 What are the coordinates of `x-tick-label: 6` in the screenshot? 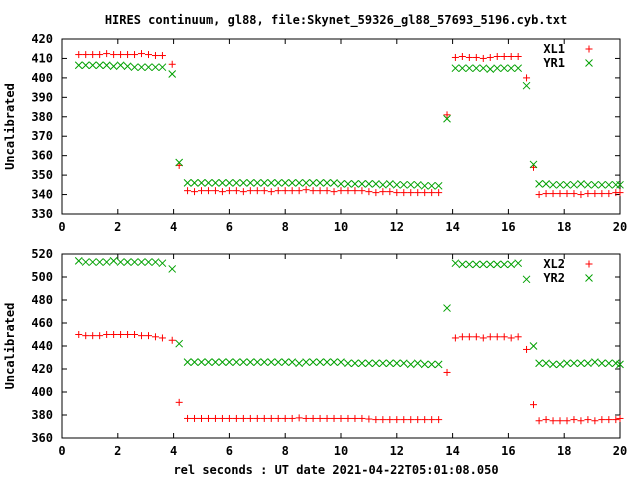 It's located at (229, 227).